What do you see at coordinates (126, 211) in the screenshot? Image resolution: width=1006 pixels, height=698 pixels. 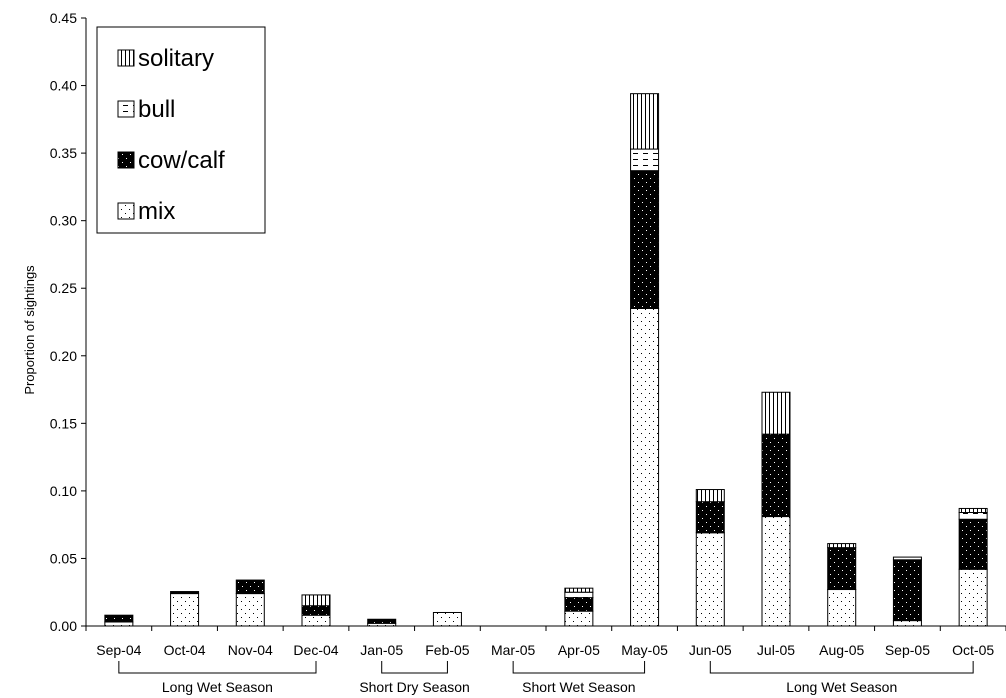 I see `legend-swatch-mix` at bounding box center [126, 211].